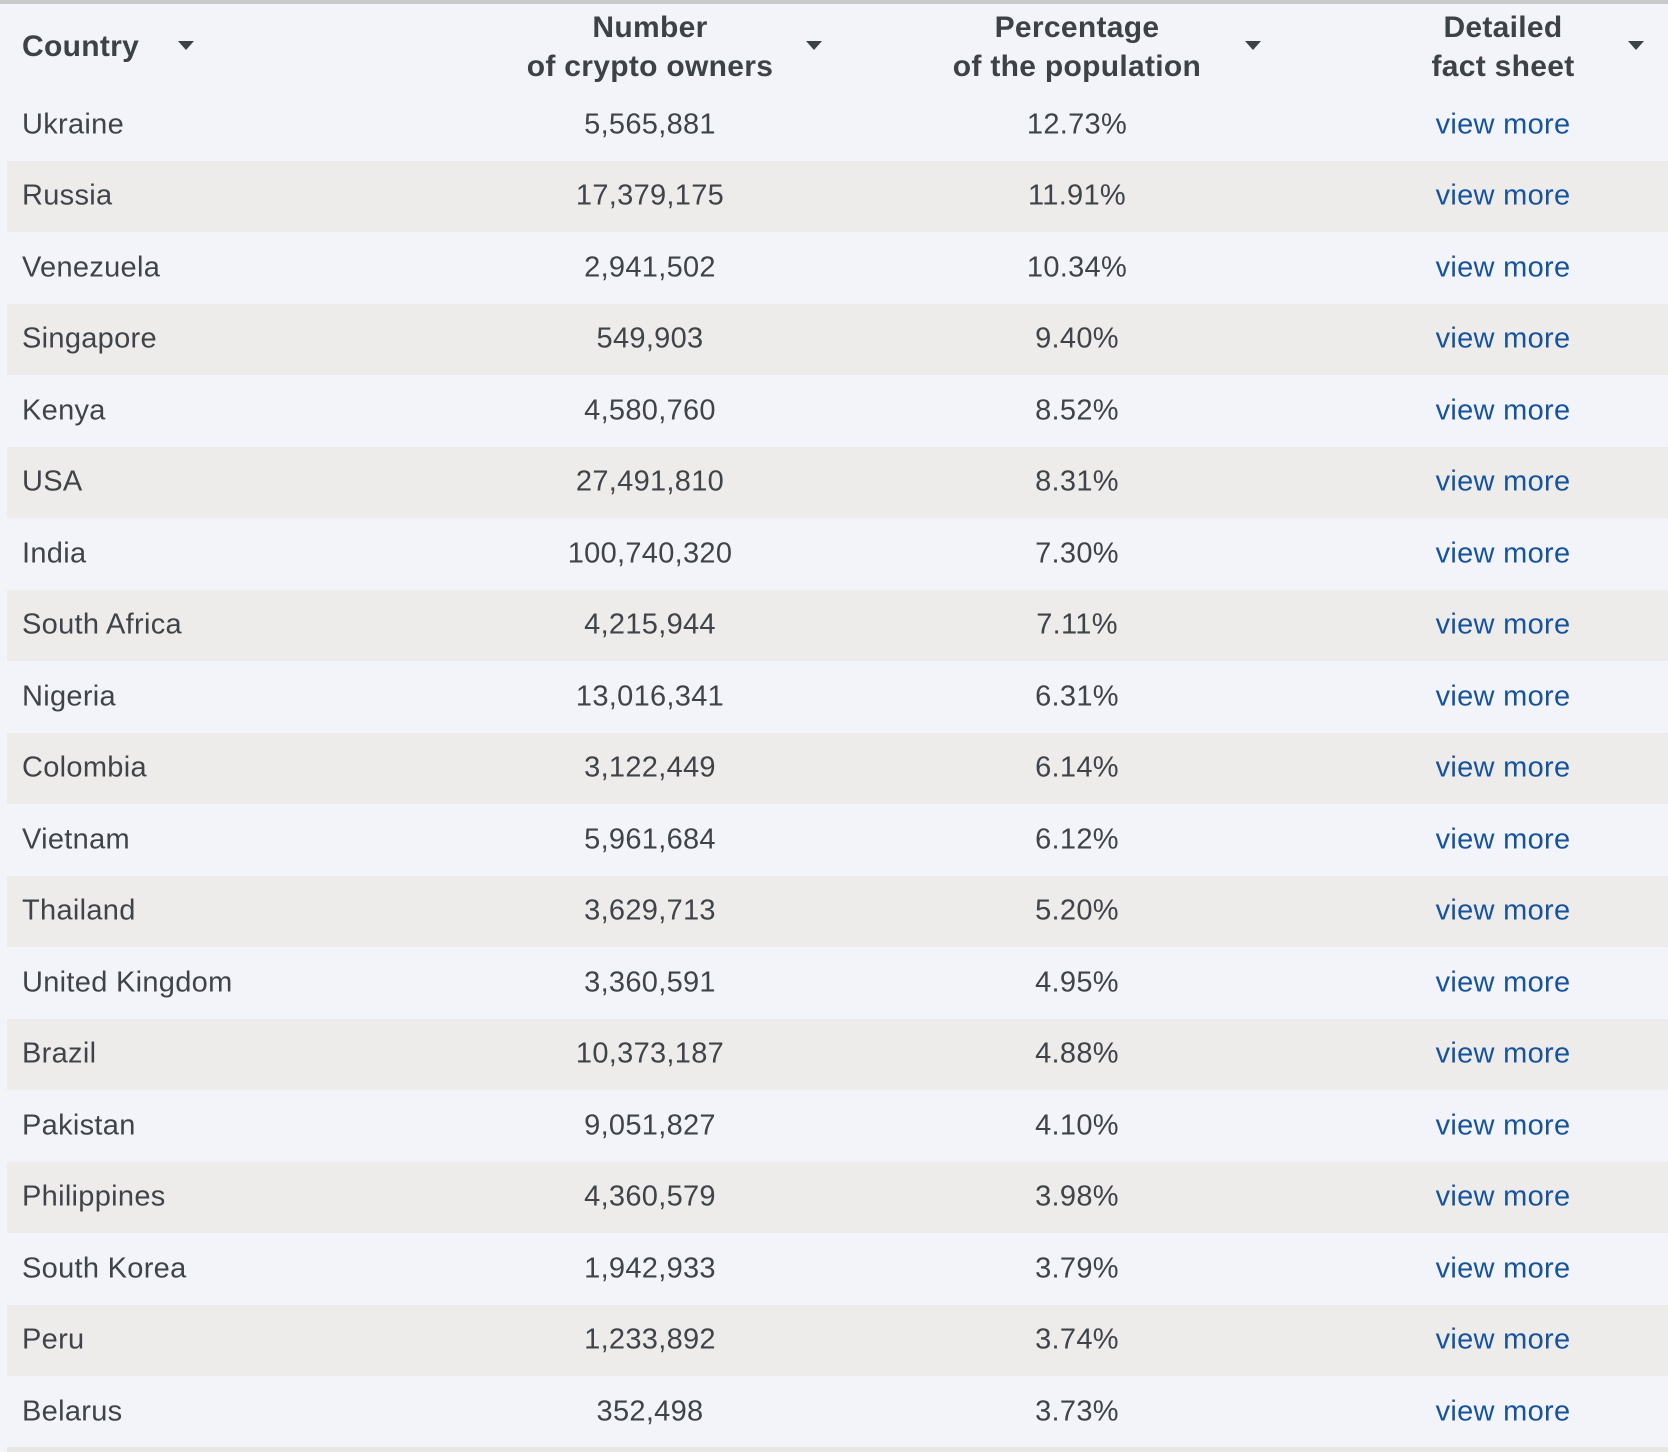  What do you see at coordinates (1503, 27) in the screenshot?
I see `column-header-fact-sheet-line1: Detailed` at bounding box center [1503, 27].